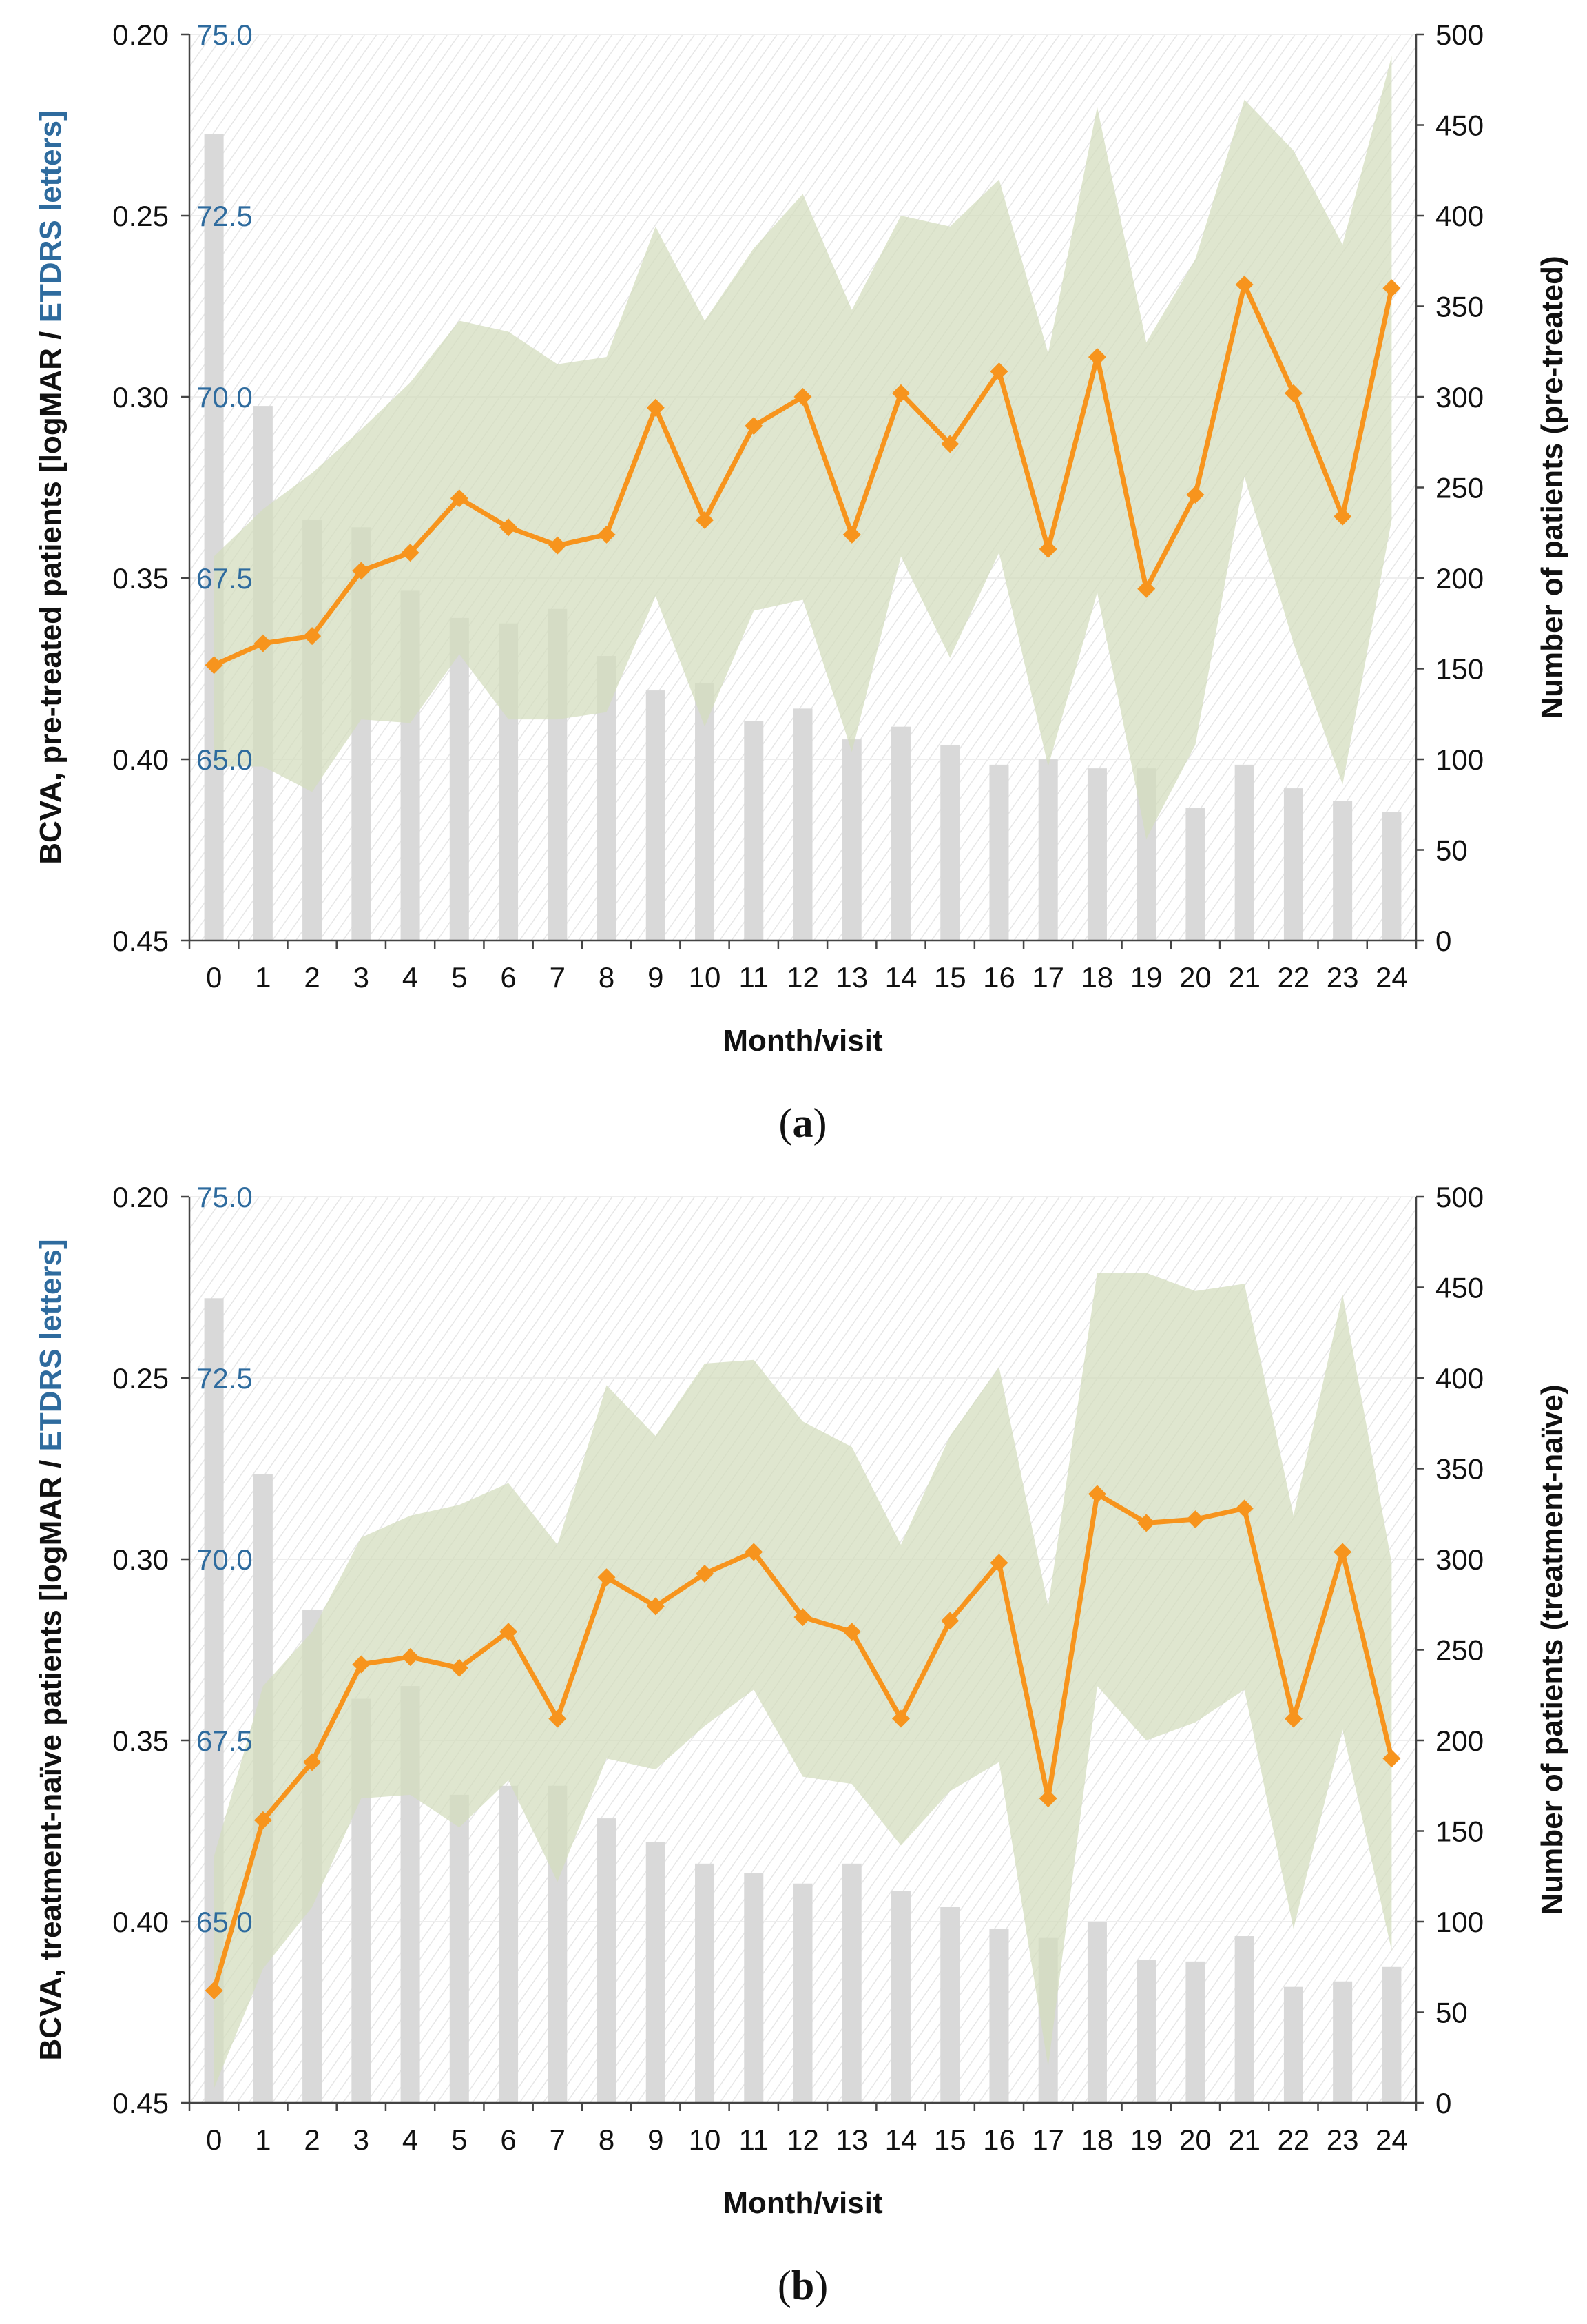 The image size is (1587, 2324). Describe the element at coordinates (225, 216) in the screenshot. I see `etdrs-tick-label: 72.5` at that location.